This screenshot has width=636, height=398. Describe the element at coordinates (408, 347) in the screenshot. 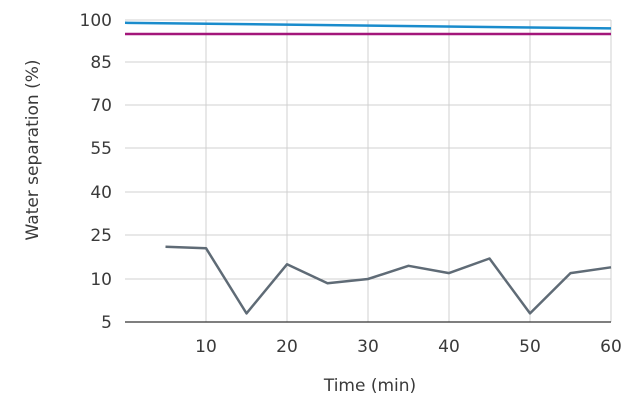

I see `x-tick-labels: 10 20 30 40 50 60` at that location.